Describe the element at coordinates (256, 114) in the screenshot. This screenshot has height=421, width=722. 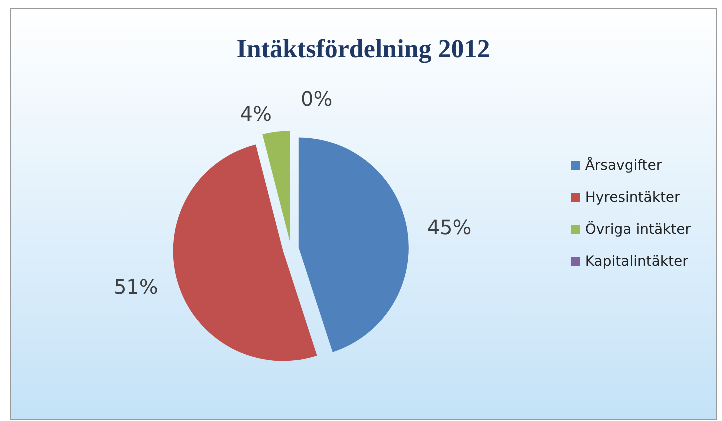
I see `data-label: 4%` at that location.